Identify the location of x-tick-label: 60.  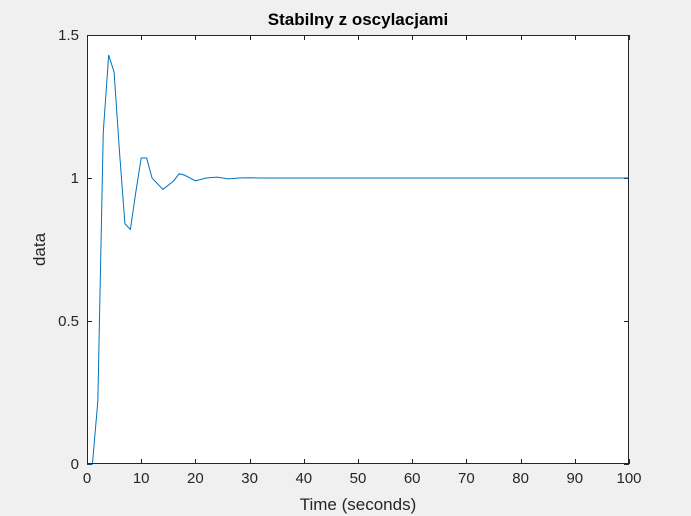
(412, 478).